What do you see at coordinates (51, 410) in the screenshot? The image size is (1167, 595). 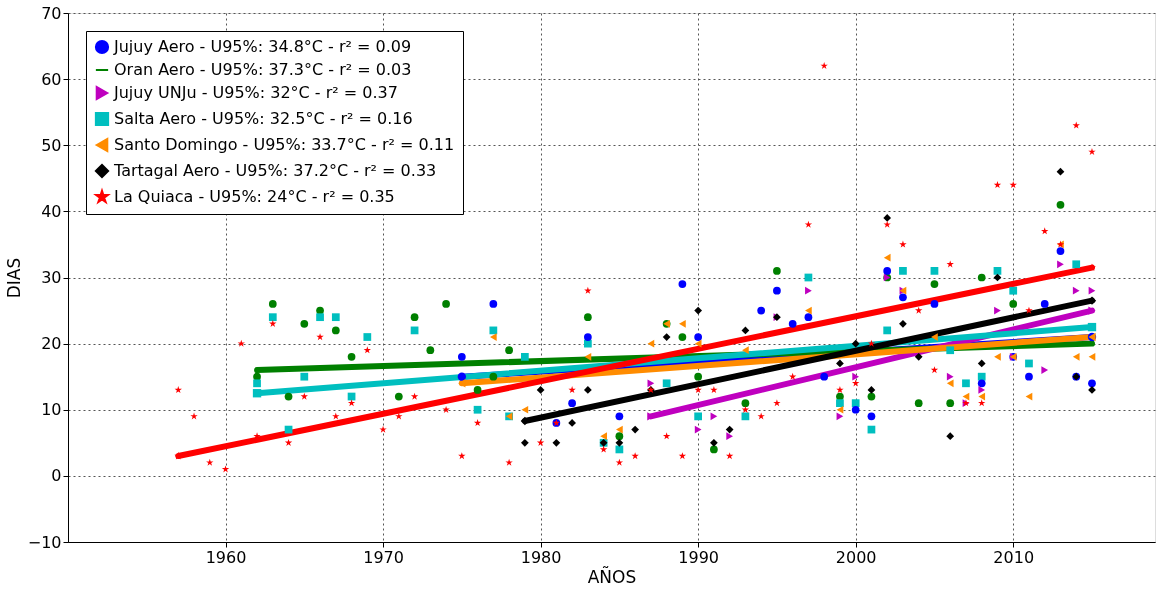 I see `y-tick-label: 10` at bounding box center [51, 410].